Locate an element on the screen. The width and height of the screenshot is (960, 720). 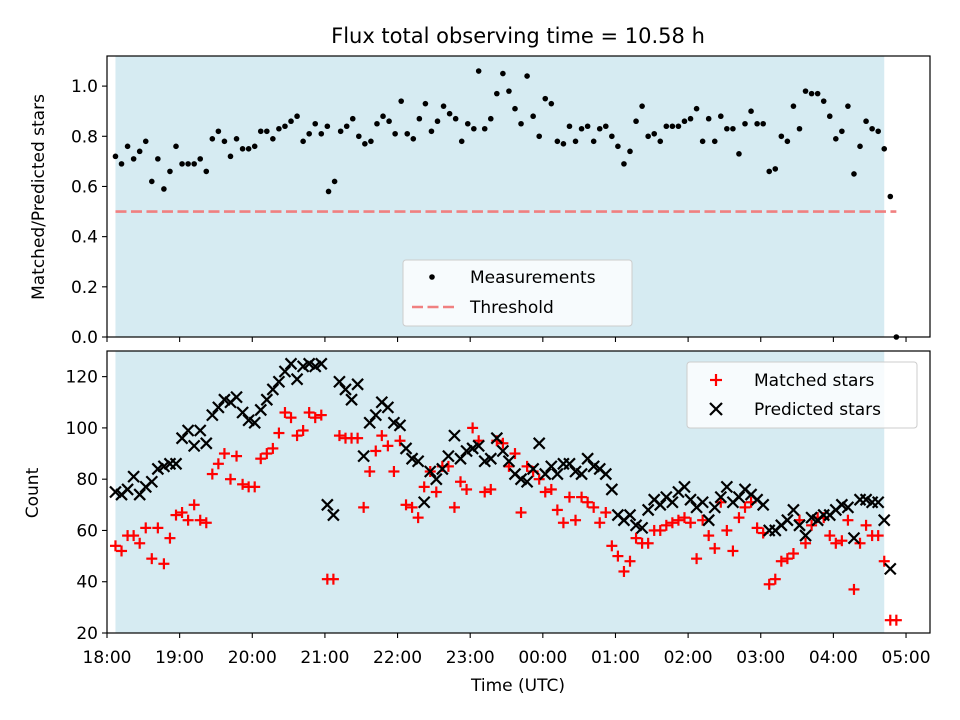
top-x-ticks is located at coordinates (506, 339).